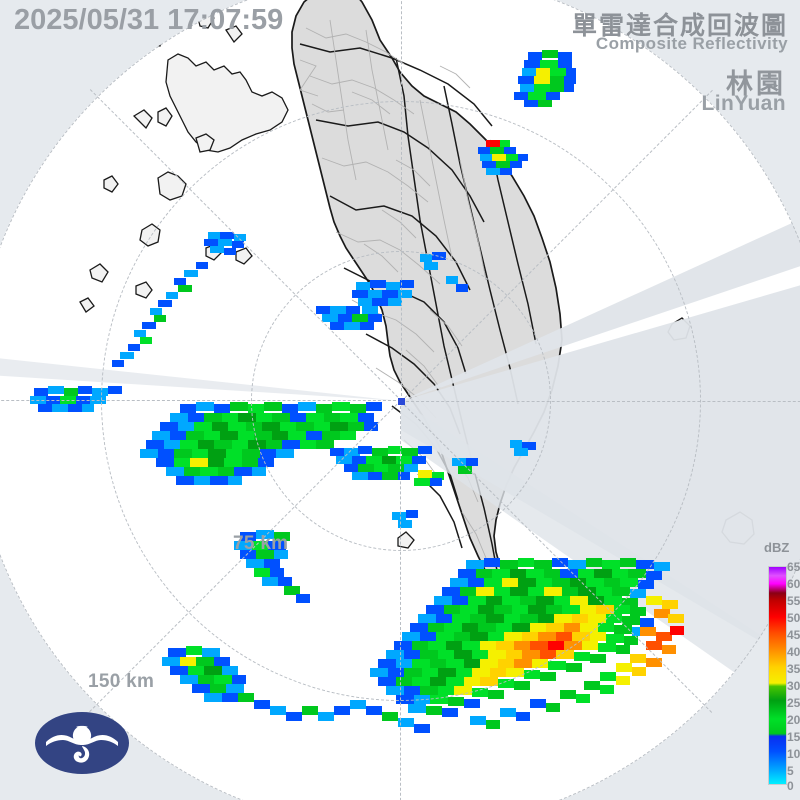  What do you see at coordinates (296, 631) in the screenshot?
I see `echo-cluster-southwest` at bounding box center [296, 631].